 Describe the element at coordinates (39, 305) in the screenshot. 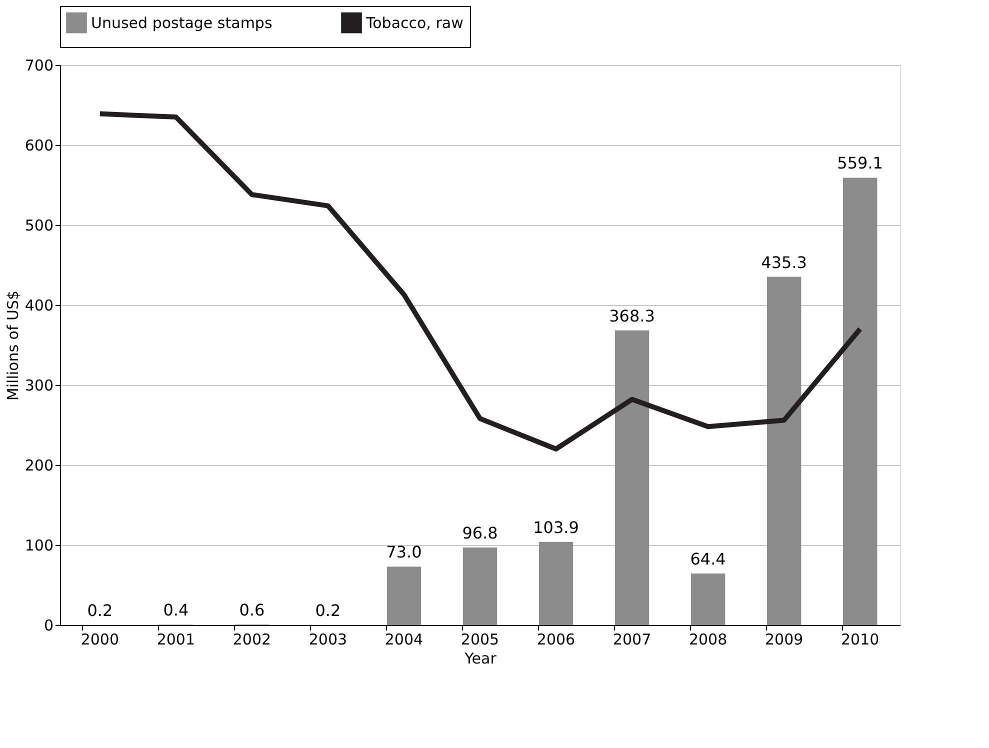

I see `y-tick-label: 400` at that location.